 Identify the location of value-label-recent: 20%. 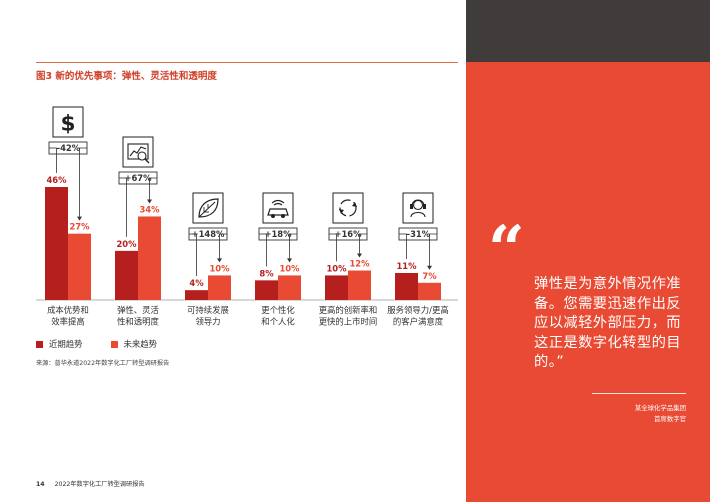
(126, 244).